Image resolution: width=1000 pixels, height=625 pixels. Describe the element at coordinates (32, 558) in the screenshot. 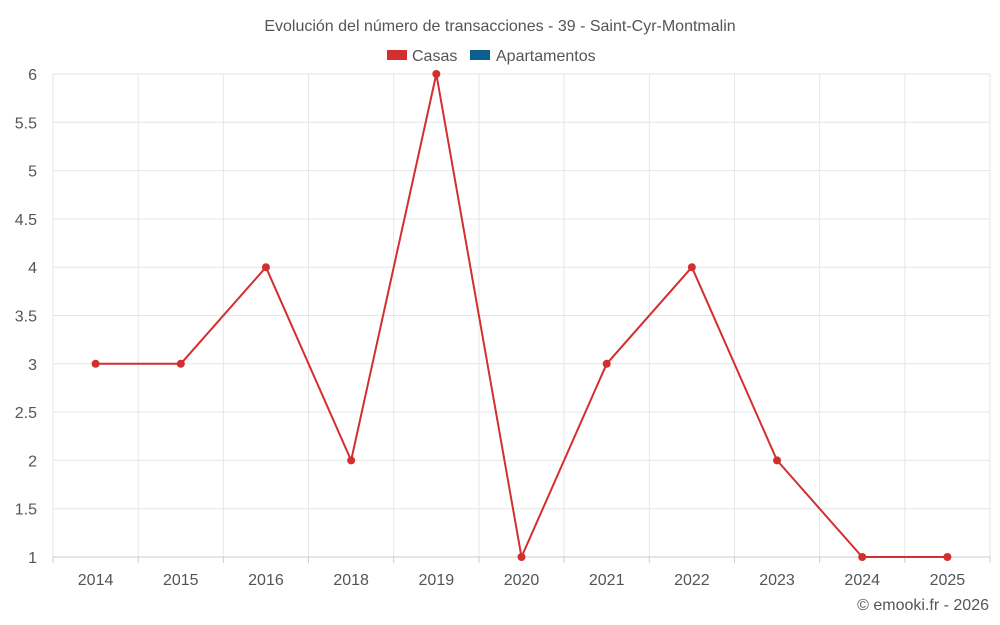

I see `y-tick-label: 1` at that location.